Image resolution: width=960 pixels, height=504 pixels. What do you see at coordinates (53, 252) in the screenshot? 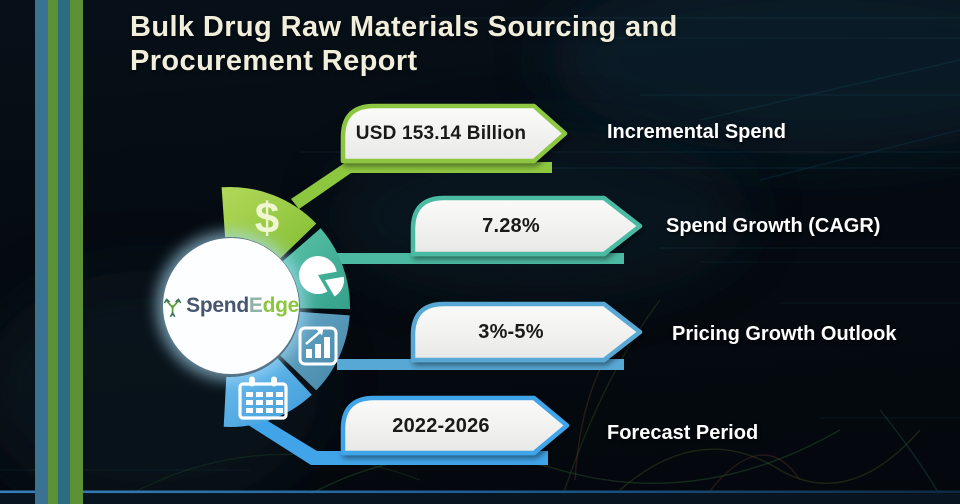
I see `edge-stripe-green` at bounding box center [53, 252].